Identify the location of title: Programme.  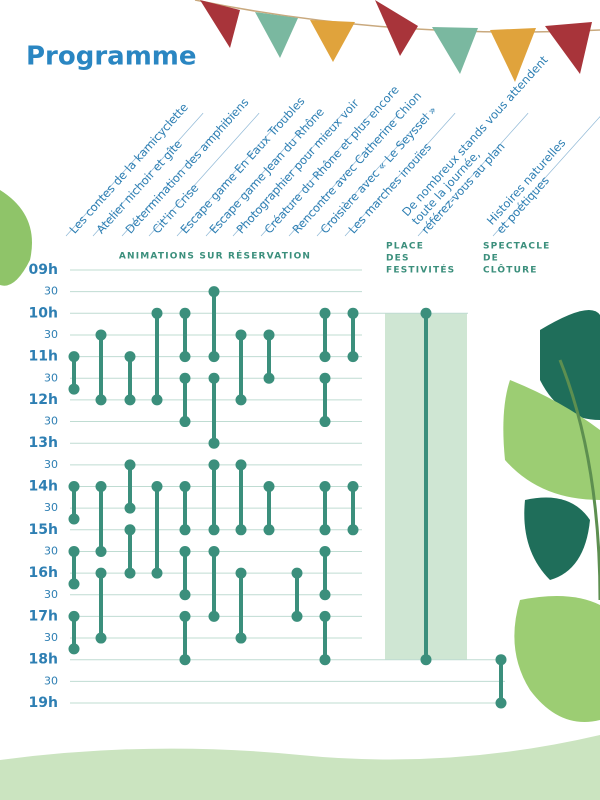
(111, 57).